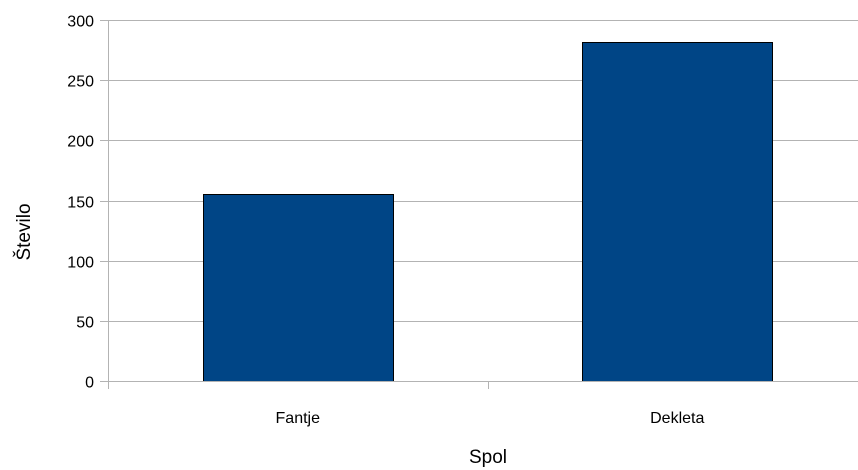  What do you see at coordinates (298, 288) in the screenshot?
I see `bar-fantje` at bounding box center [298, 288].